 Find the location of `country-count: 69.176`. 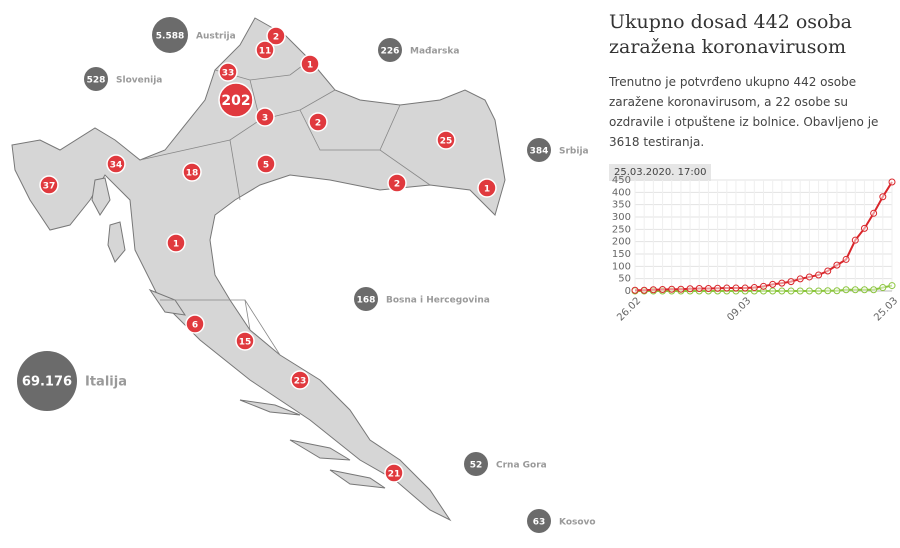

country-count: 69.176 is located at coordinates (47, 382).